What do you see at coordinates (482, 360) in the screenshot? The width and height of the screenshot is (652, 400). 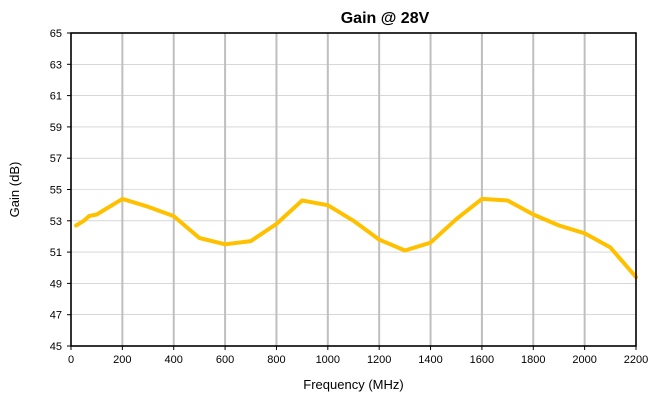 I see `x-tick-label-1600: 1600` at bounding box center [482, 360].